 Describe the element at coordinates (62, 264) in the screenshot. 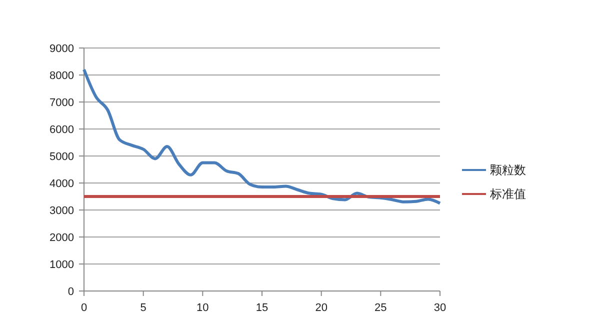

I see `y-tick-label: 1000` at that location.